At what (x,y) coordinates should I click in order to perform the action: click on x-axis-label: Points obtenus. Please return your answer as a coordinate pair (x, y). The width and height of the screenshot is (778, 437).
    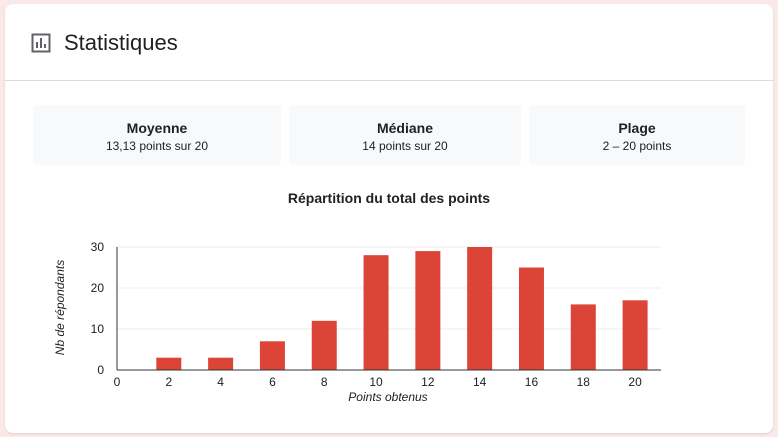
    Looking at the image, I should click on (387, 397).